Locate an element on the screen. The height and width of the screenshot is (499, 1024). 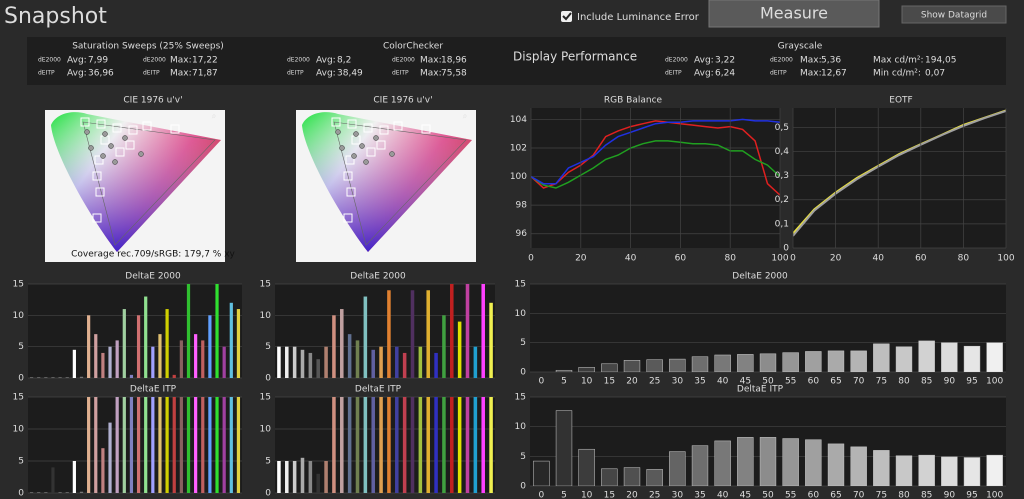
metric-text: Max cd/m²: is located at coordinates (898, 61).